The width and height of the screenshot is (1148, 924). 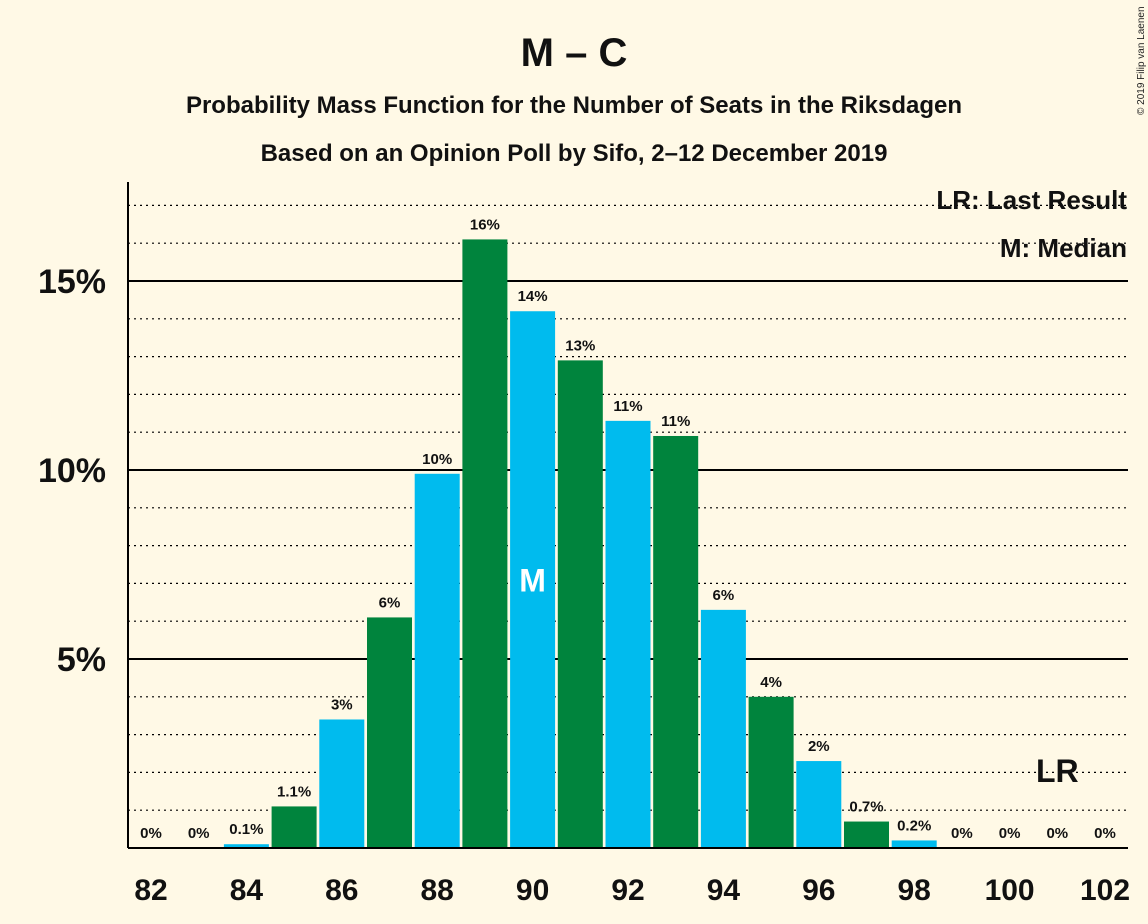 What do you see at coordinates (1105, 833) in the screenshot?
I see `data-label-102: 0%` at bounding box center [1105, 833].